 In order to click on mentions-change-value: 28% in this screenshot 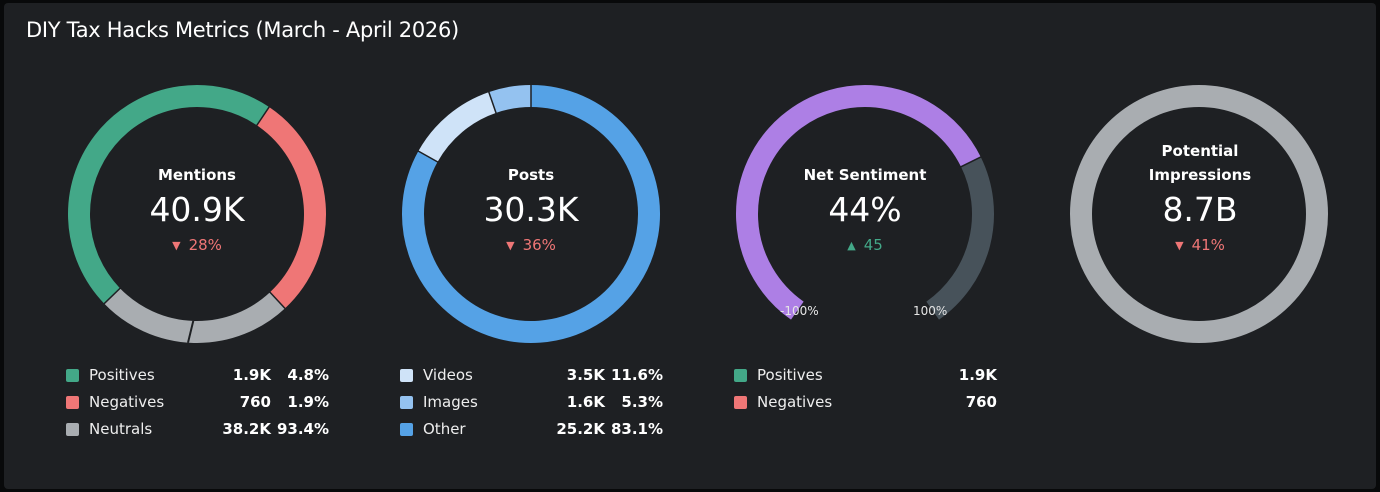, I will do `click(205, 245)`.